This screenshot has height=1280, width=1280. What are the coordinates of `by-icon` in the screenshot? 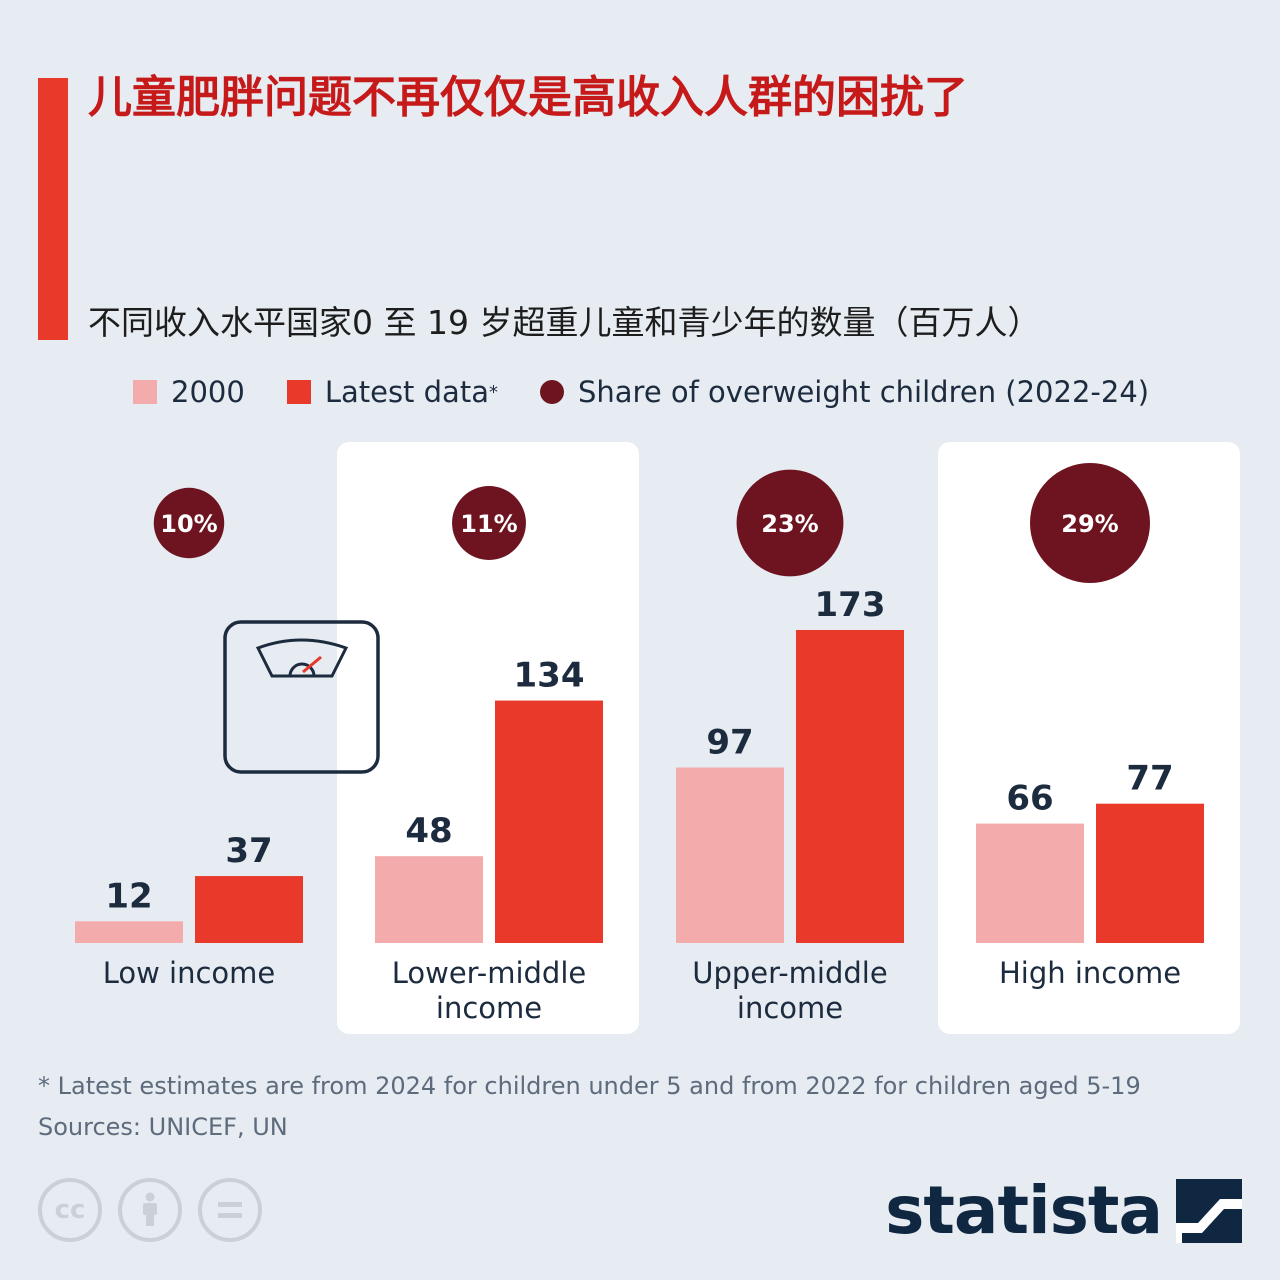 It's located at (150, 1210).